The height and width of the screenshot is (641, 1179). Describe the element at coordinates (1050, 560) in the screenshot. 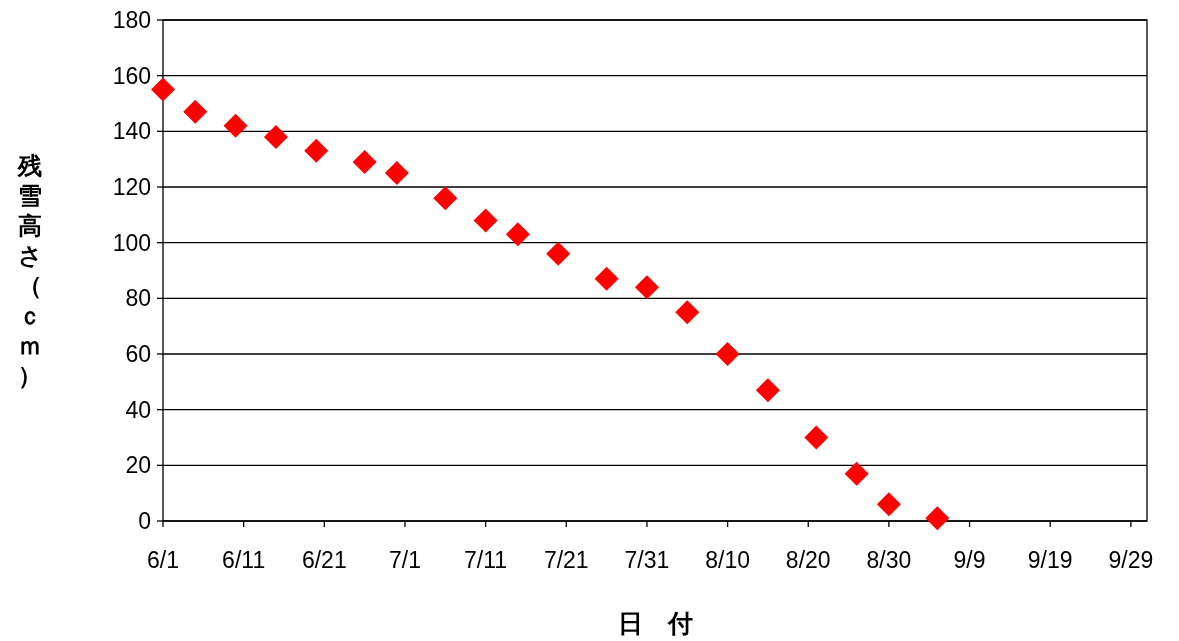

I see `x-tick-label: 9/19` at that location.